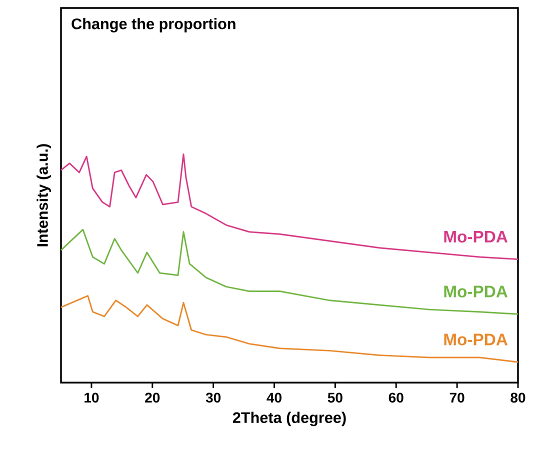  What do you see at coordinates (289, 419) in the screenshot?
I see `x-axis-title: 2Theta (degree)` at bounding box center [289, 419].